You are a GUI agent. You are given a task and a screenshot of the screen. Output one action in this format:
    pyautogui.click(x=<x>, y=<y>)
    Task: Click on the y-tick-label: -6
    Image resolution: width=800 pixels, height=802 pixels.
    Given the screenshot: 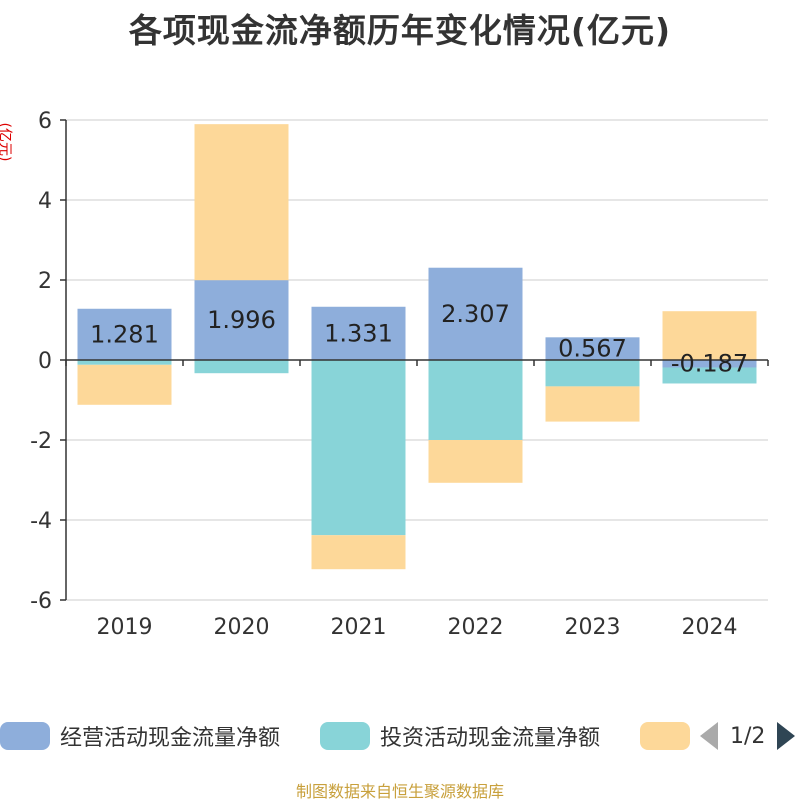 What is the action you would take?
    pyautogui.click(x=41, y=601)
    